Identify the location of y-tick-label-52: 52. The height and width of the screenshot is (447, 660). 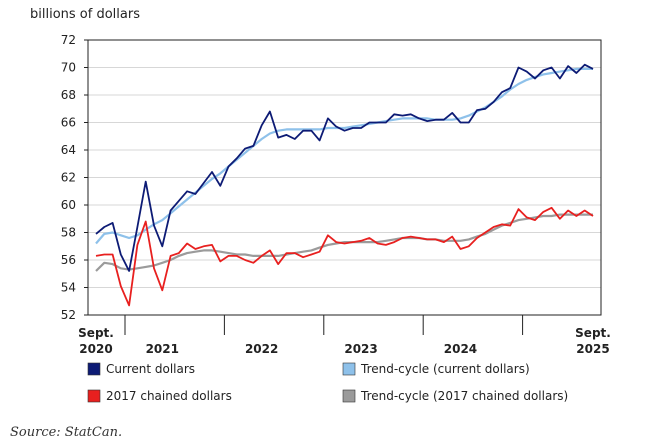
(68, 315).